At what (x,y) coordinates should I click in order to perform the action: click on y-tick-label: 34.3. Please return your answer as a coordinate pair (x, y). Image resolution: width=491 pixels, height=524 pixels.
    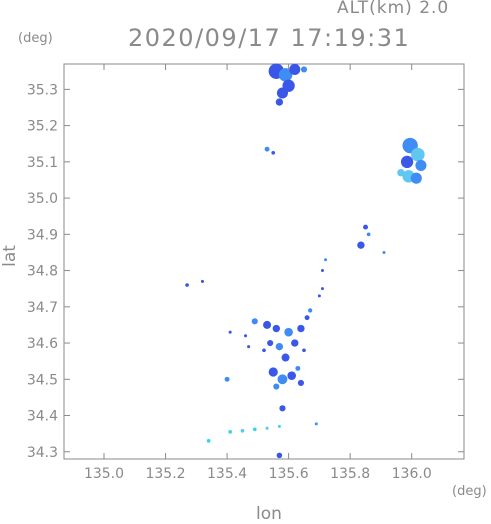
    Looking at the image, I should click on (42, 453).